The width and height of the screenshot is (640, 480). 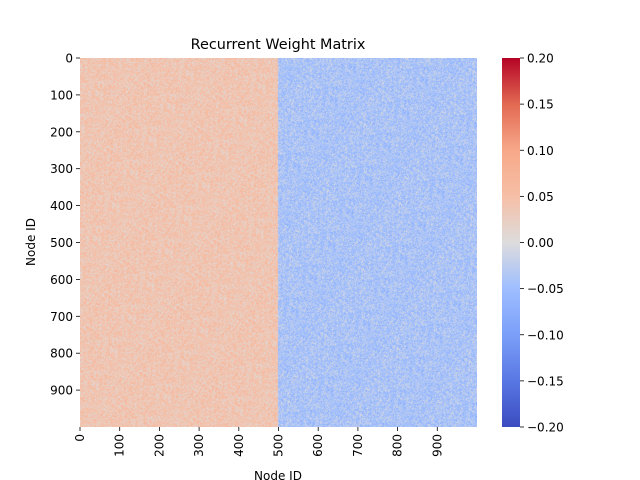 What do you see at coordinates (545, 335) in the screenshot?
I see `colorbar-tick-label: −0.10` at bounding box center [545, 335].